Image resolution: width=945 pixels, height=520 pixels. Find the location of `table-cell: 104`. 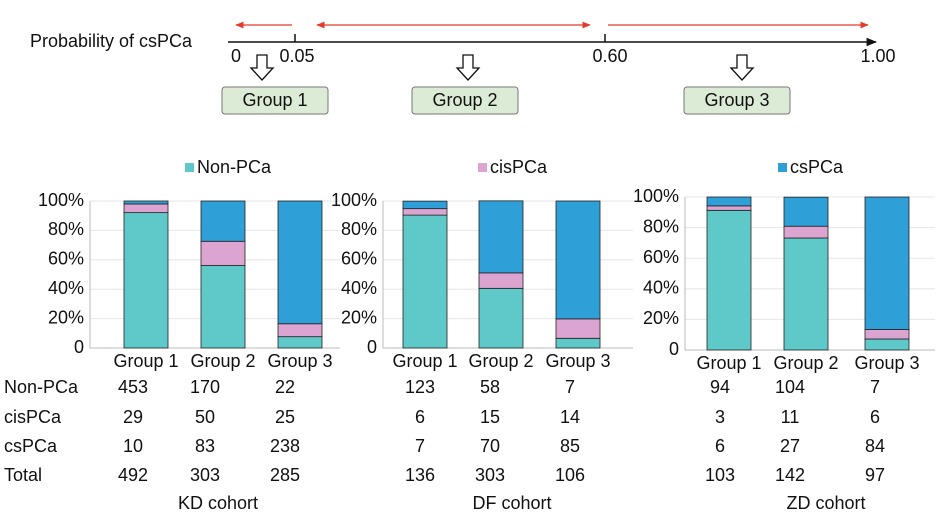

table-cell: 104 is located at coordinates (790, 387).